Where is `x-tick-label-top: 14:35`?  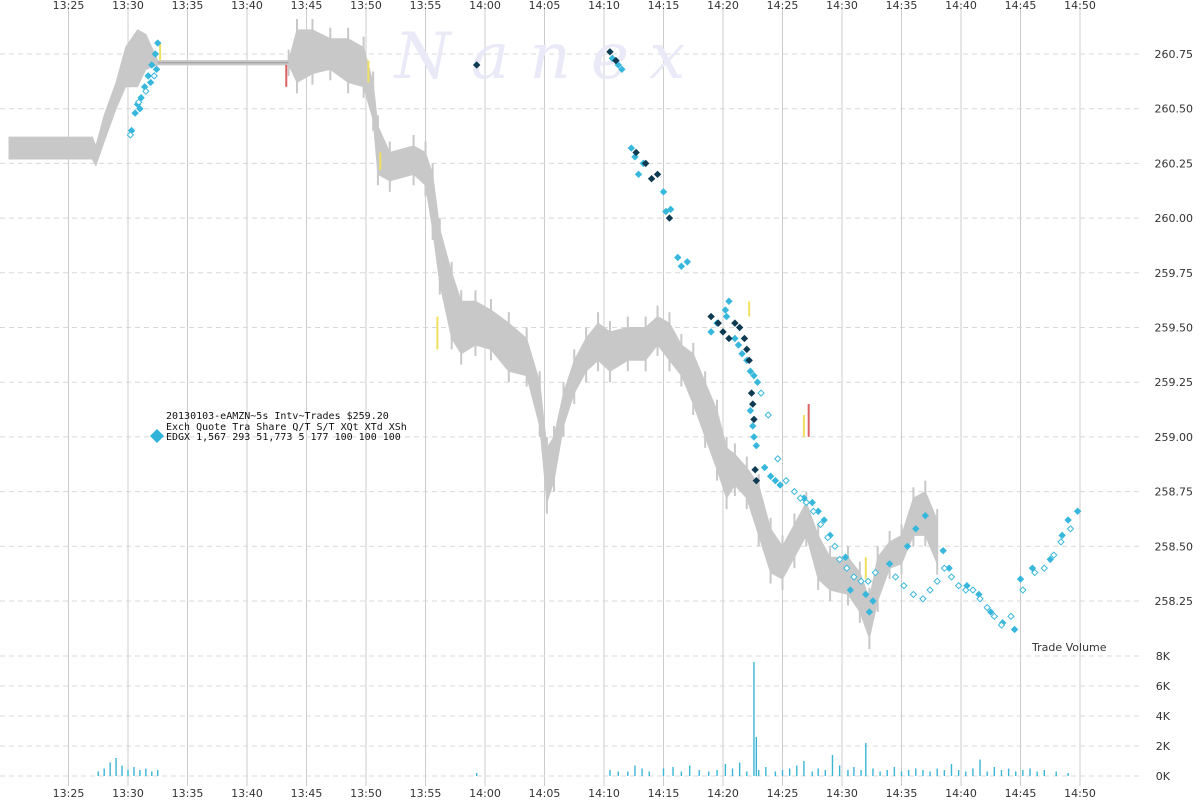 x-tick-label-top: 14:35 is located at coordinates (902, 6).